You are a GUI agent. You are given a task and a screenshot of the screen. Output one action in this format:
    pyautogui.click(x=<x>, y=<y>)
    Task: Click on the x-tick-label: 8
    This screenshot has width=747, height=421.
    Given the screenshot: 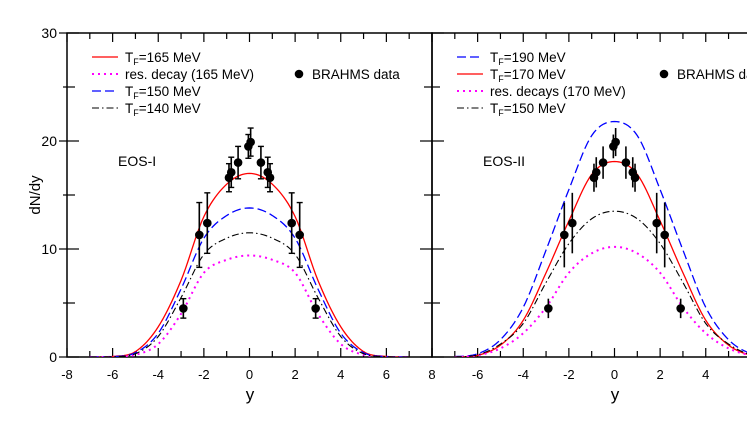 What is the action you would take?
    pyautogui.click(x=431, y=374)
    